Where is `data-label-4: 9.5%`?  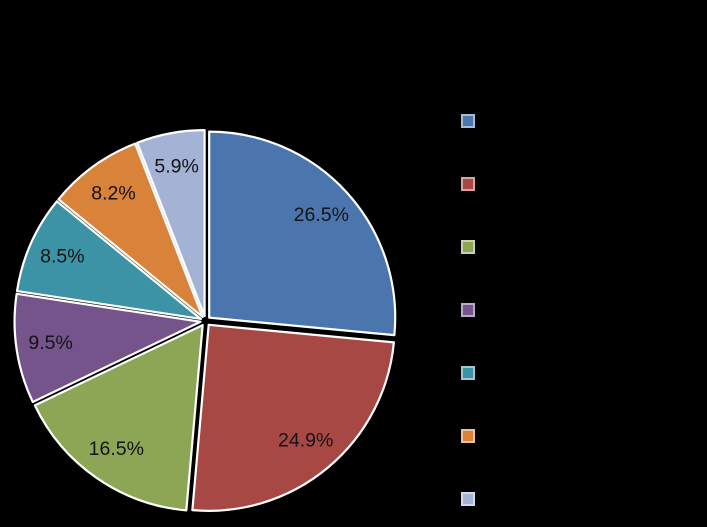 data-label-4: 9.5% is located at coordinates (50, 343).